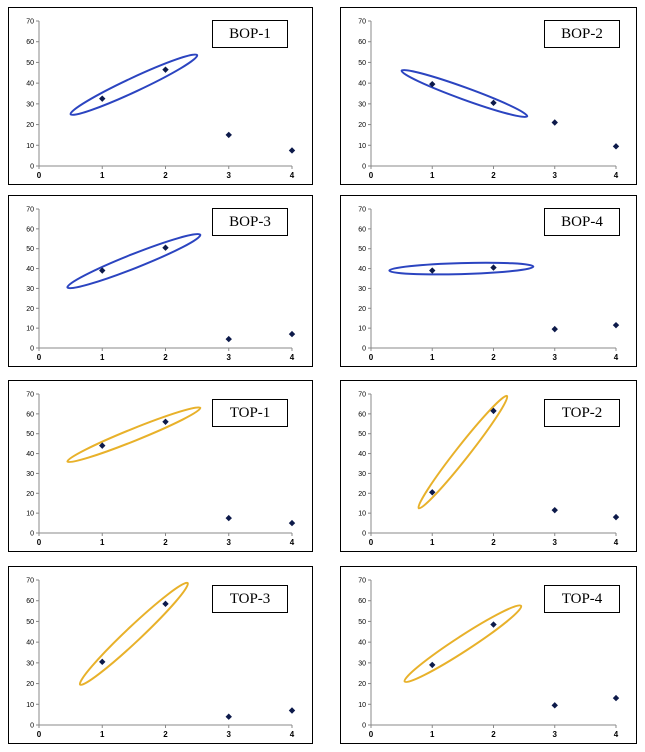  Describe the element at coordinates (250, 34) in the screenshot. I see `chart-title: BOP-1` at that location.